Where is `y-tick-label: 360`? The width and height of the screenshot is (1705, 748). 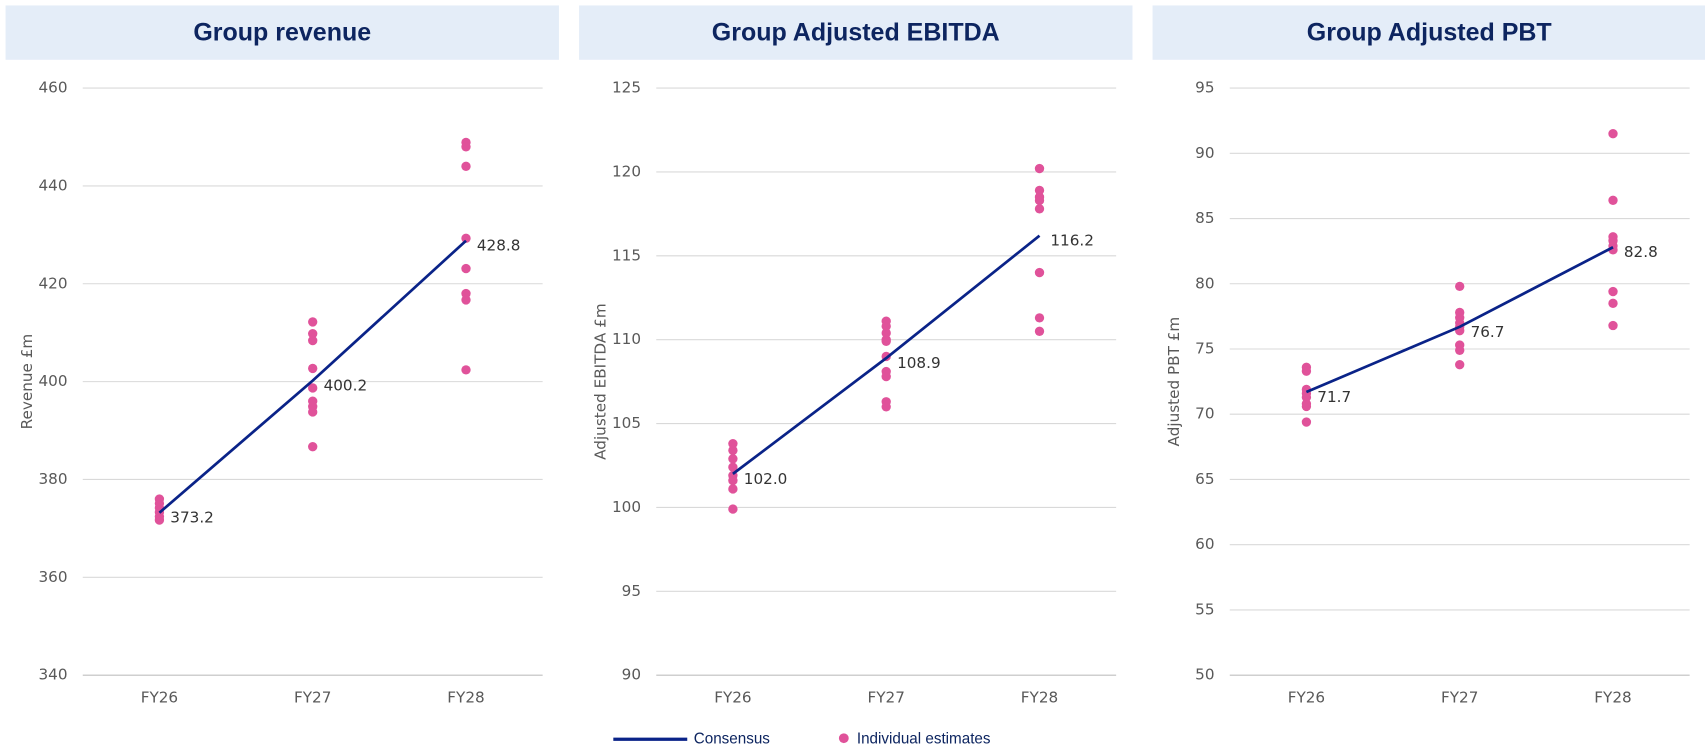
y-tick-label: 360 is located at coordinates (52, 577).